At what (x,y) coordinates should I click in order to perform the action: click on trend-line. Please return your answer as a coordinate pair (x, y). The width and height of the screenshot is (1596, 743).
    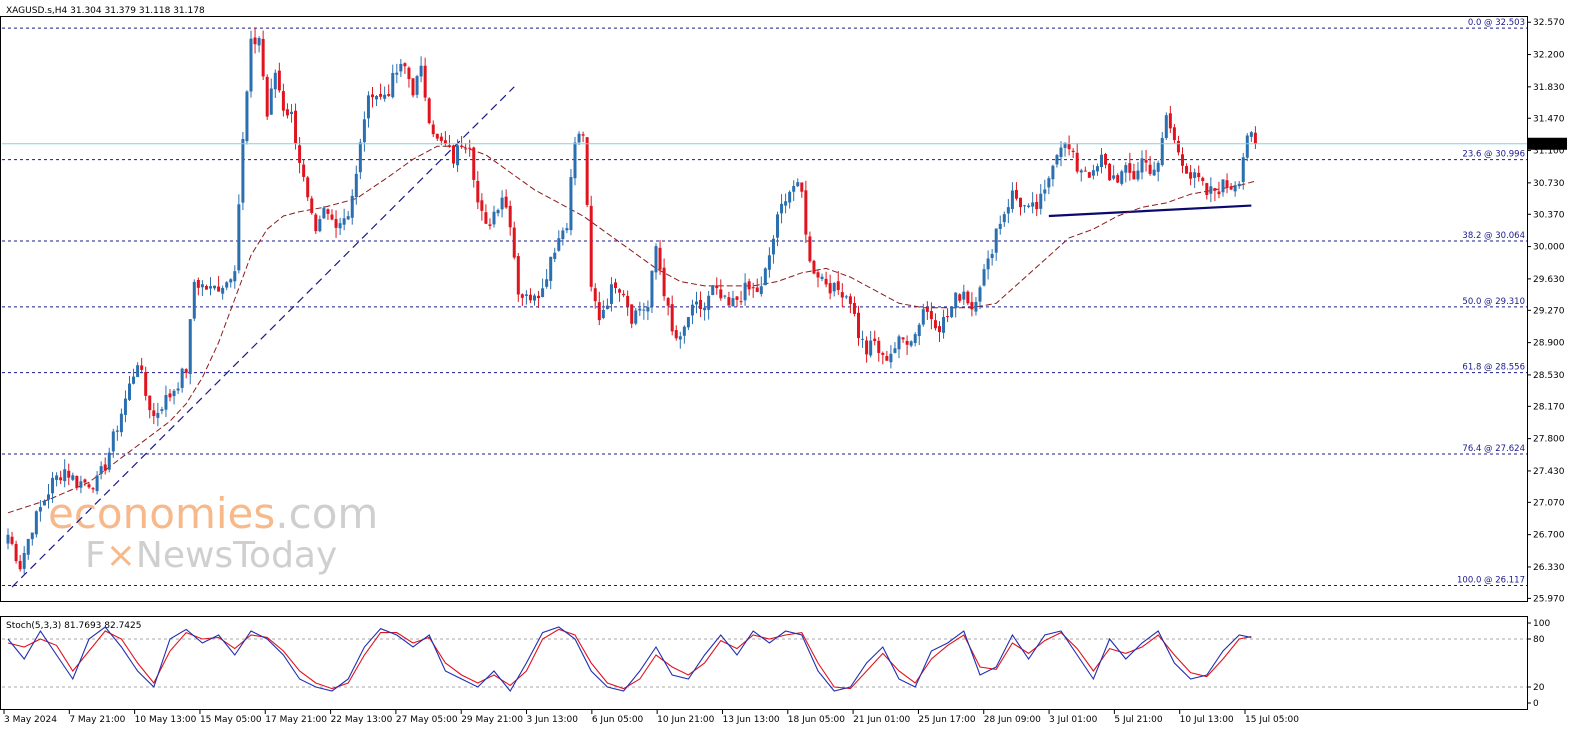
    Looking at the image, I should click on (1150, 211).